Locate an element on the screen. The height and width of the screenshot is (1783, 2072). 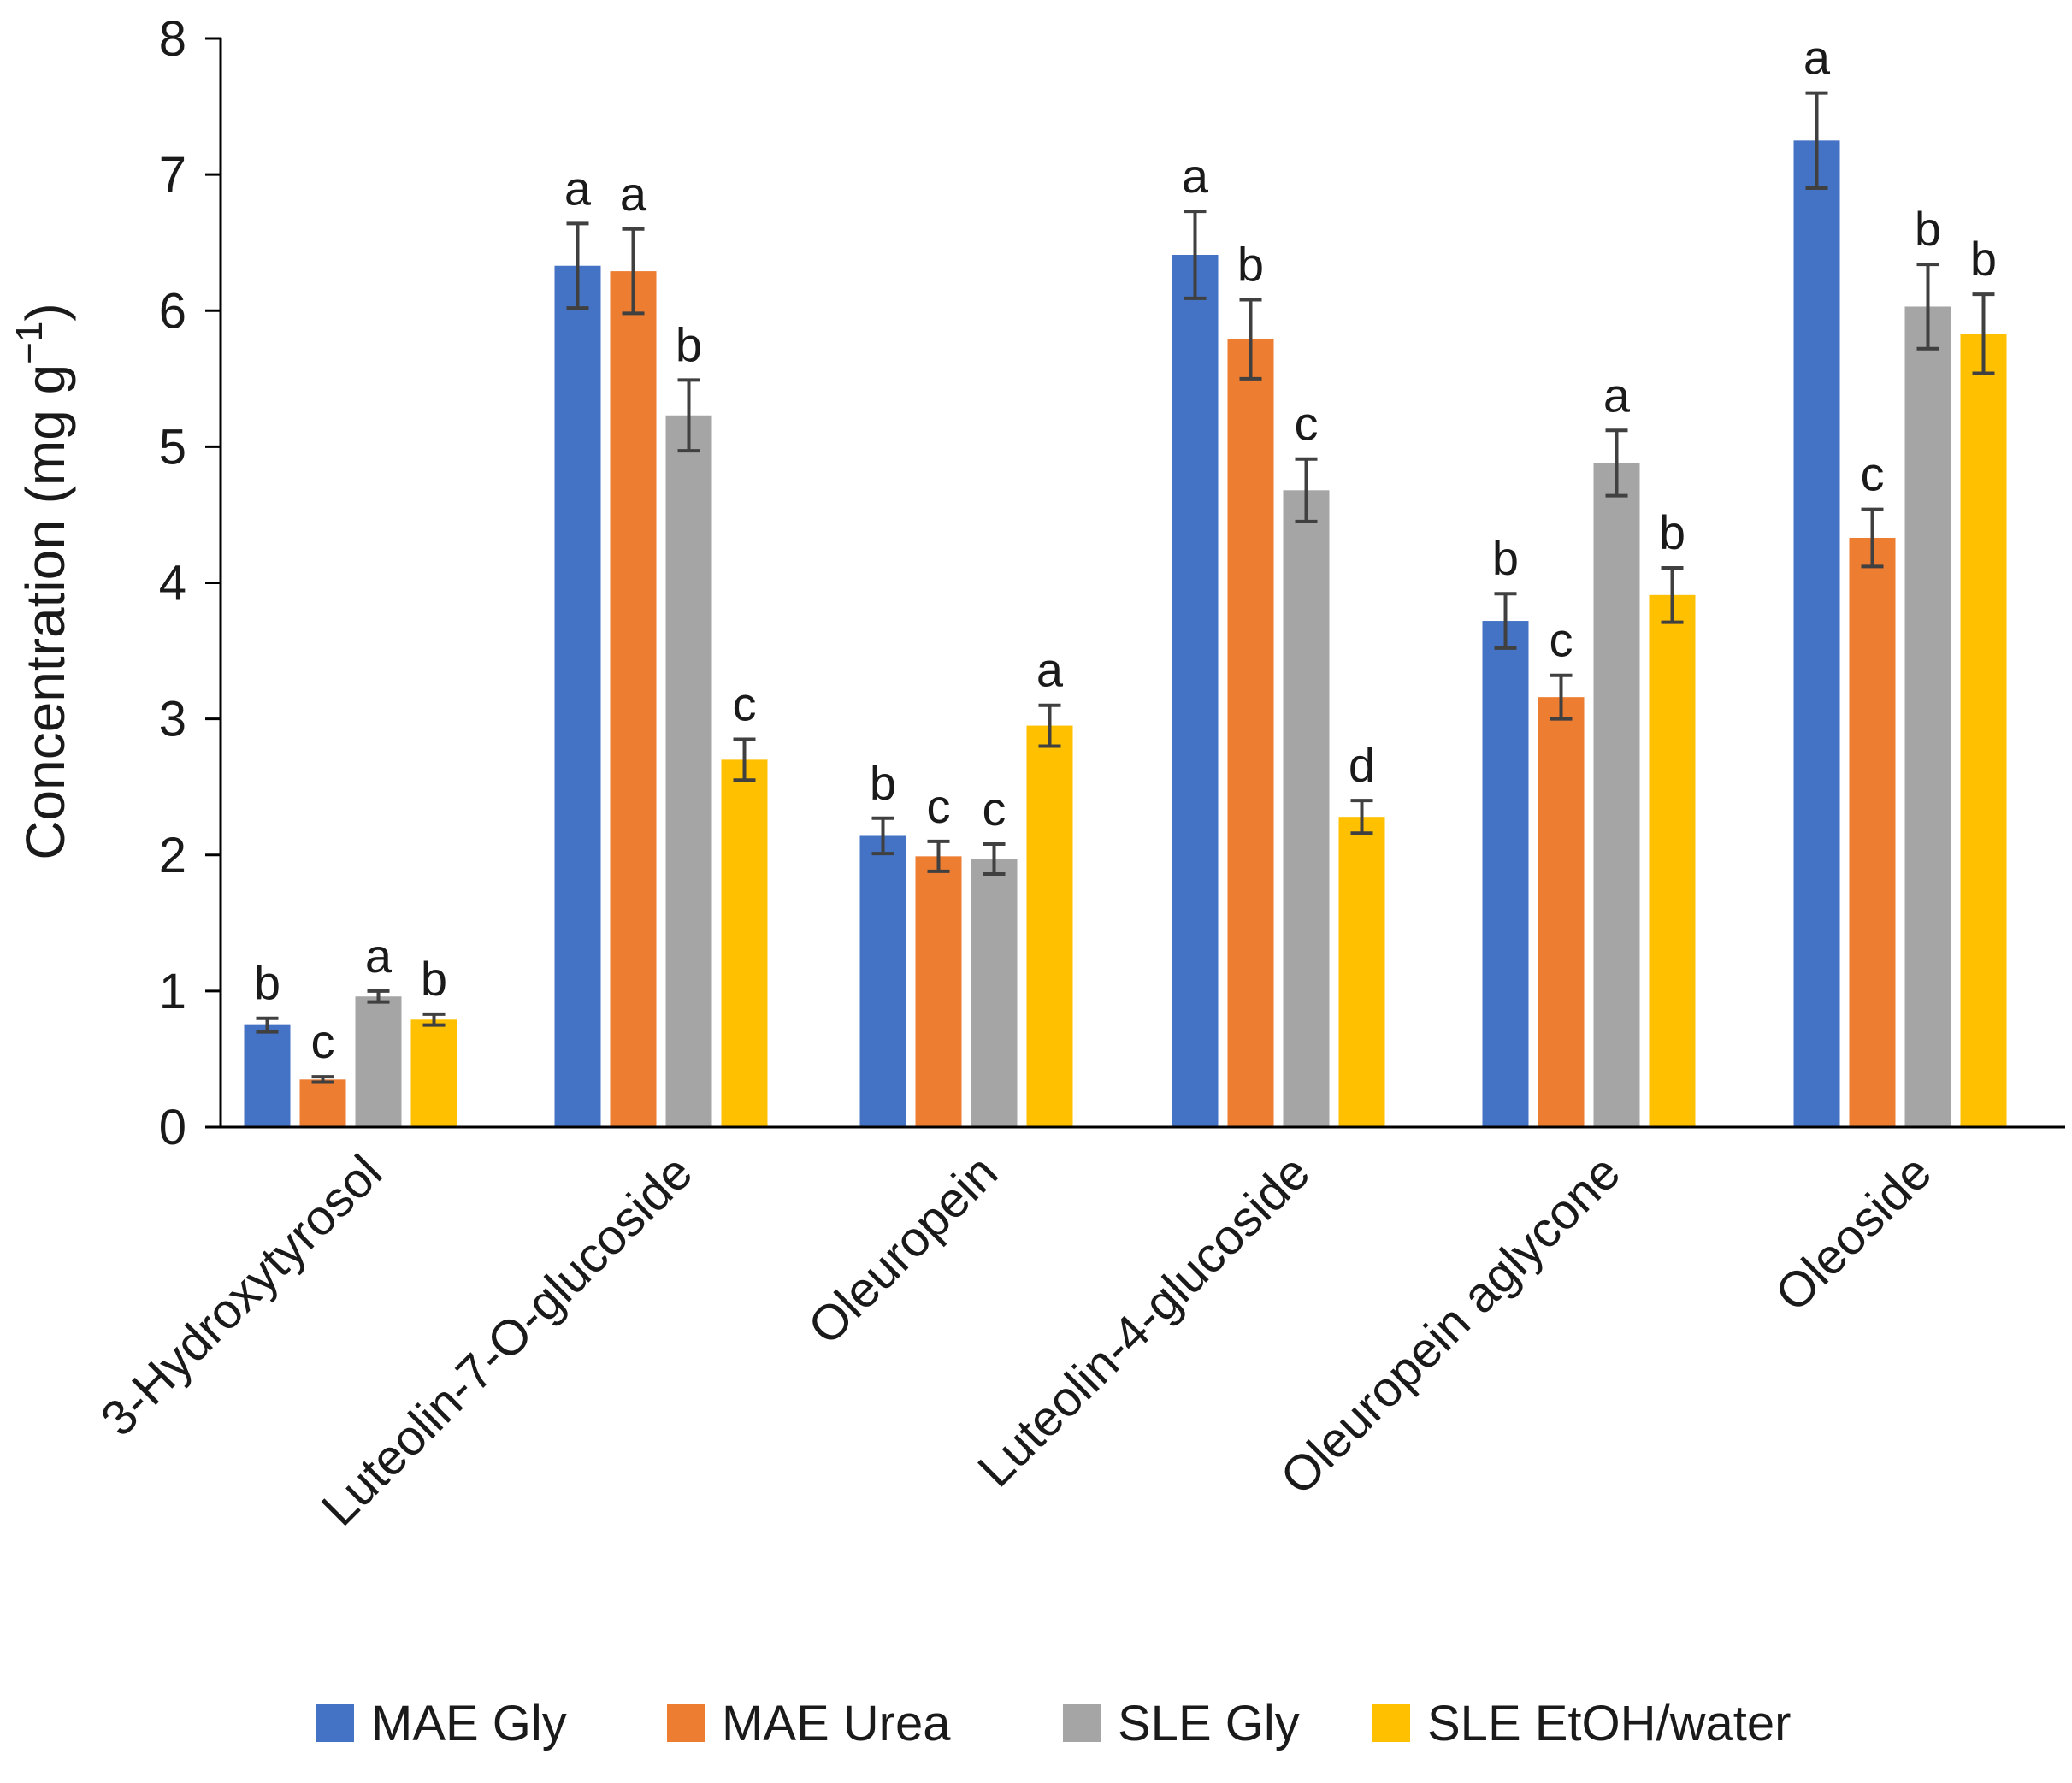
y-tick-label: 0 is located at coordinates (173, 1127).